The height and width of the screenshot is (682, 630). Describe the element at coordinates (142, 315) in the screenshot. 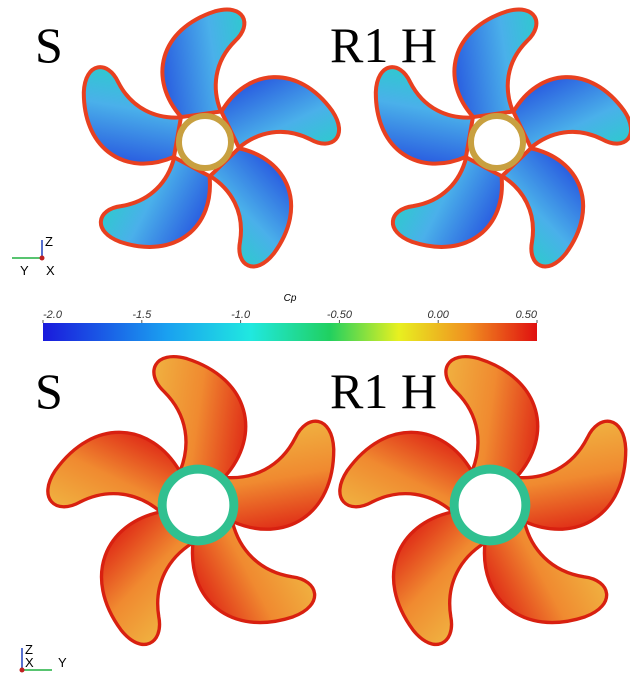

I see `colorbar-tick-label: -1.5` at that location.